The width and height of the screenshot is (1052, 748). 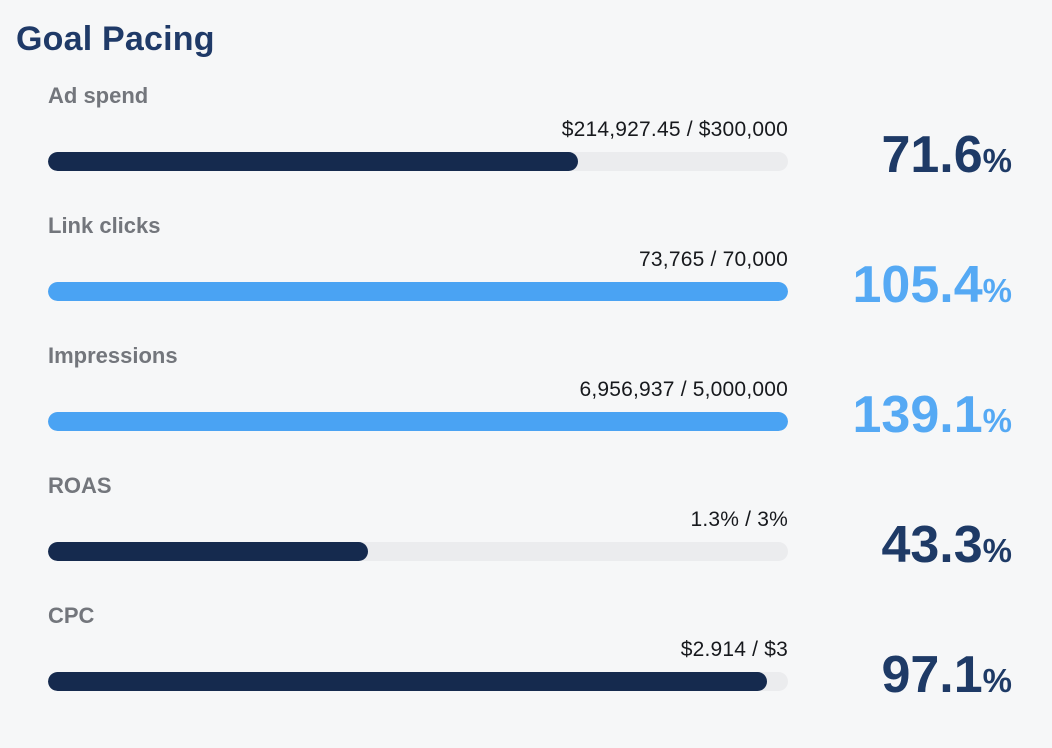 I want to click on metric-main: Impressions 6,956,937 / 5,000,000, so click(x=418, y=387).